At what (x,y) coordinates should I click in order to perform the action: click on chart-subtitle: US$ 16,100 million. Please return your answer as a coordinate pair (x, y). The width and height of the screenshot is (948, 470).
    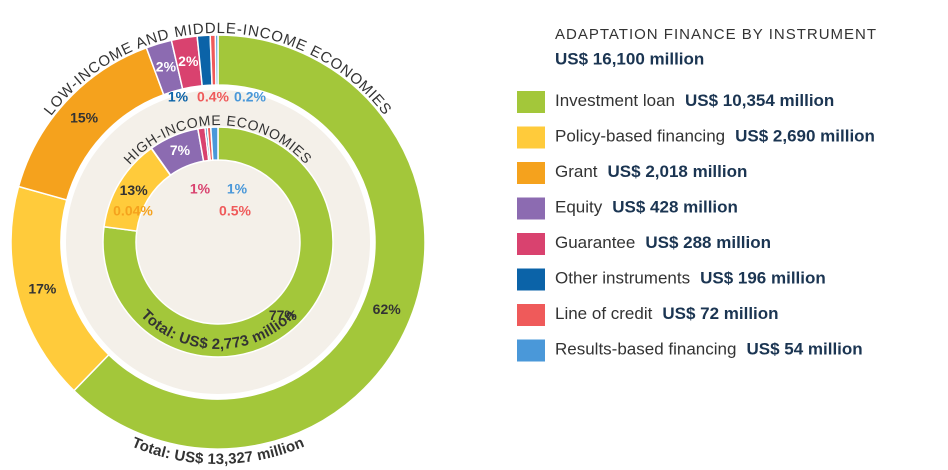
    Looking at the image, I should click on (629, 58).